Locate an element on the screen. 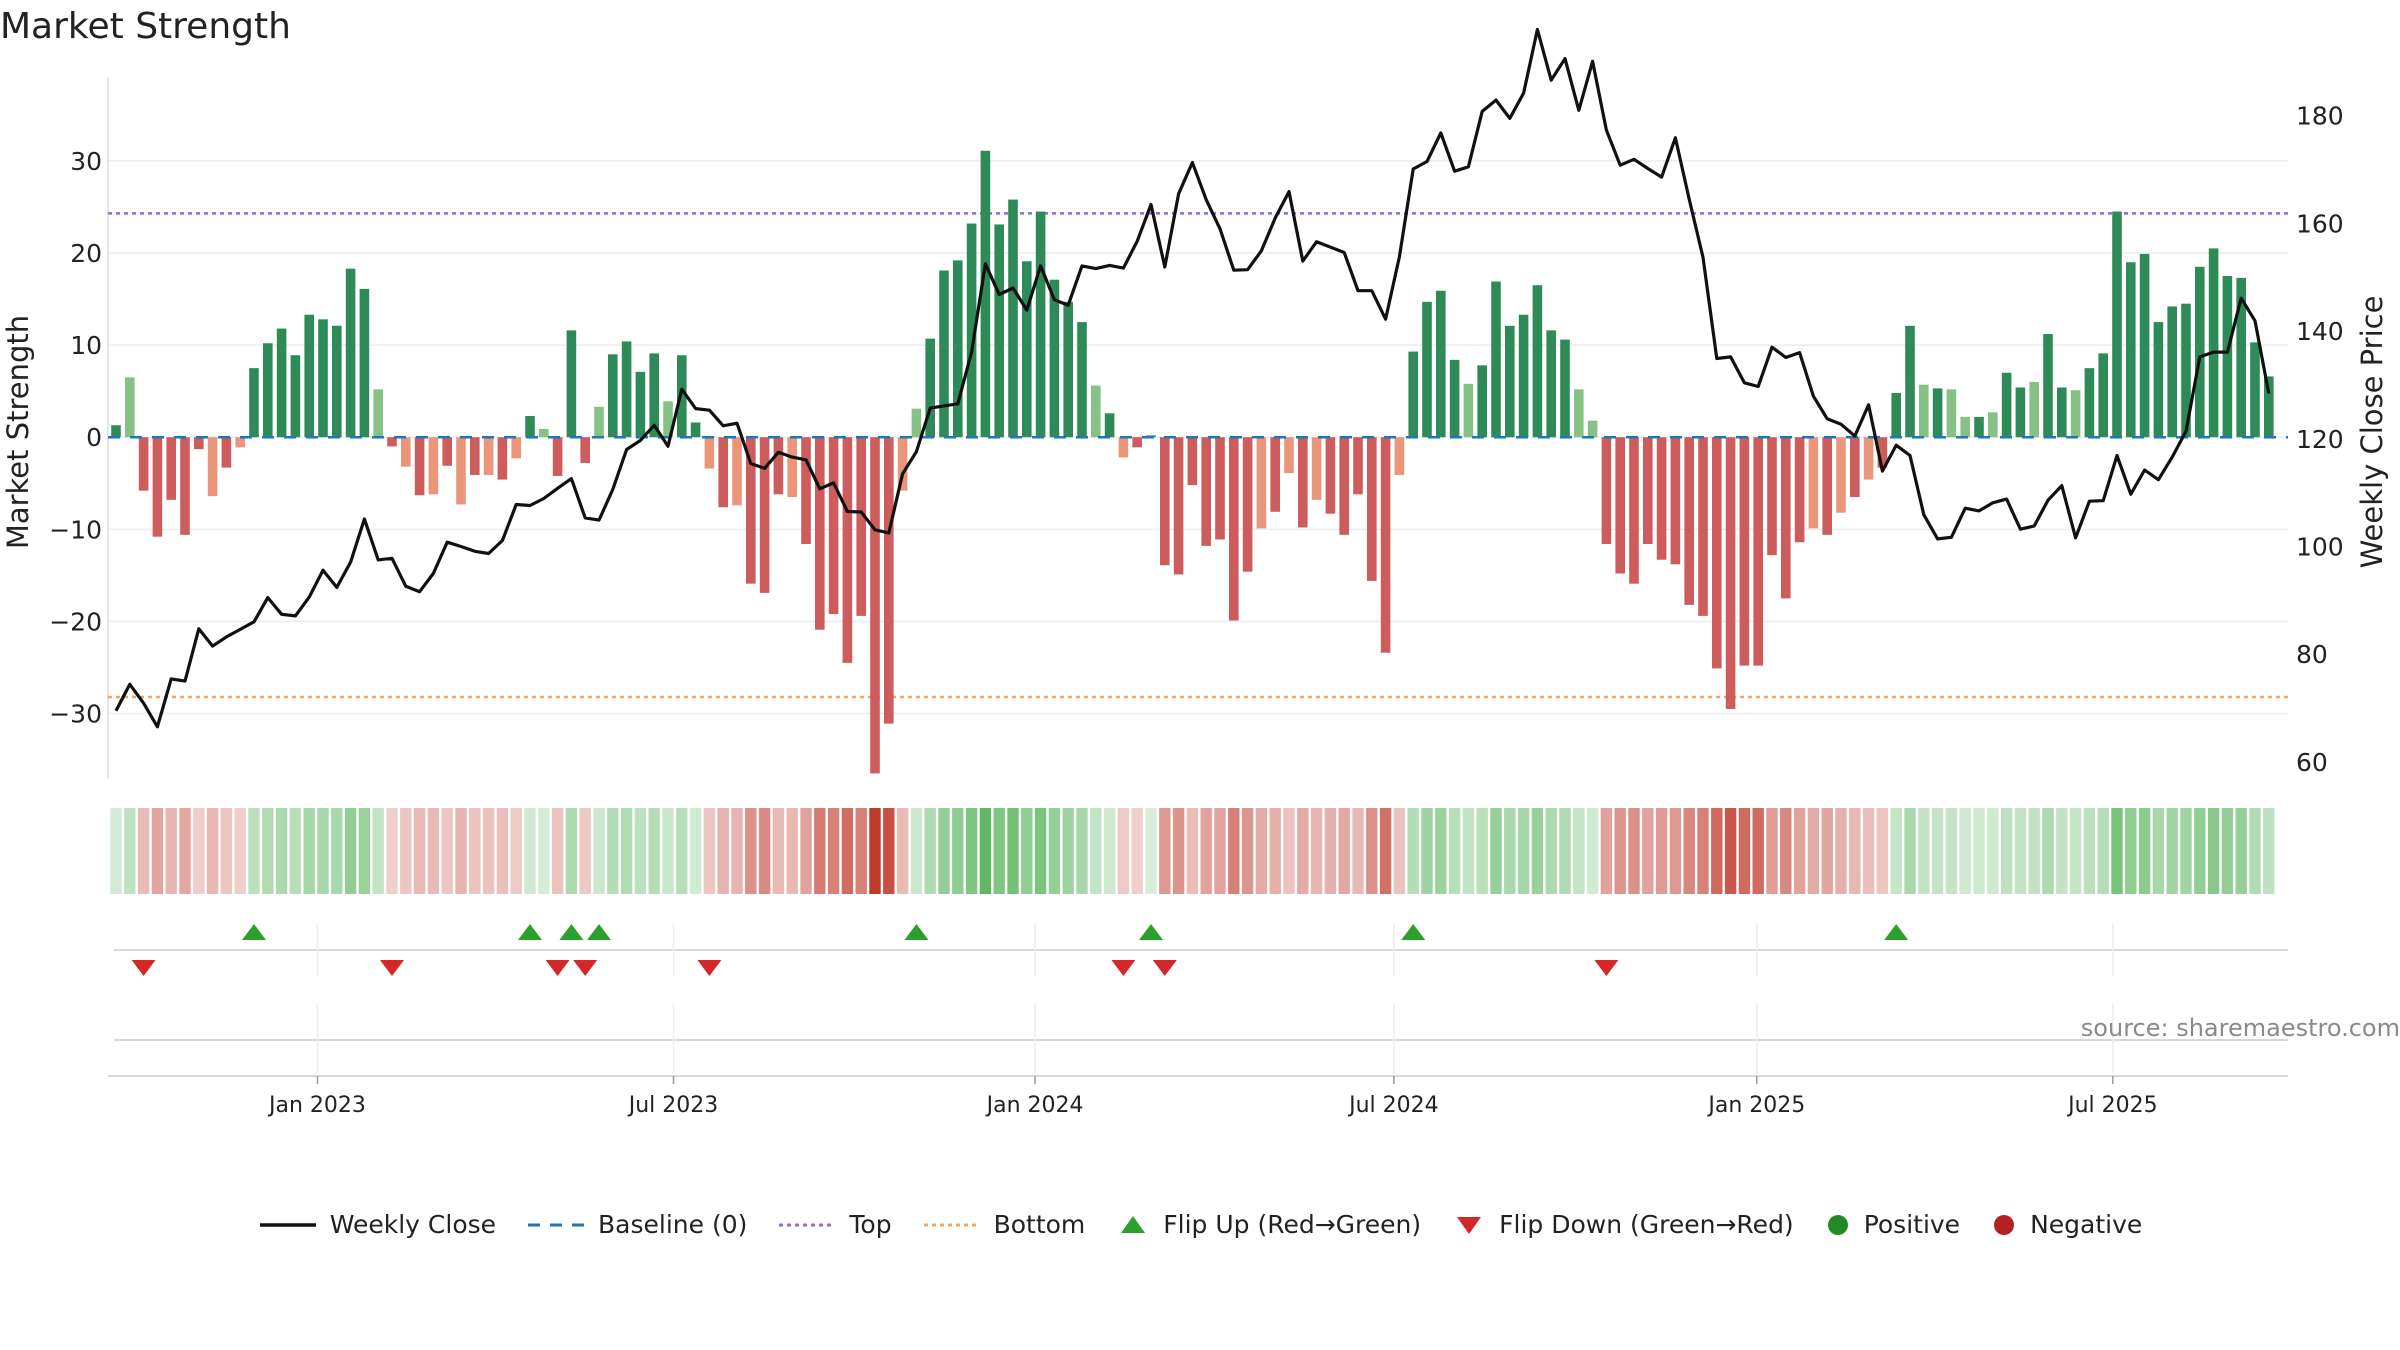 The width and height of the screenshot is (2400, 1350). y2-tick-label: 100 is located at coordinates (2320, 546).